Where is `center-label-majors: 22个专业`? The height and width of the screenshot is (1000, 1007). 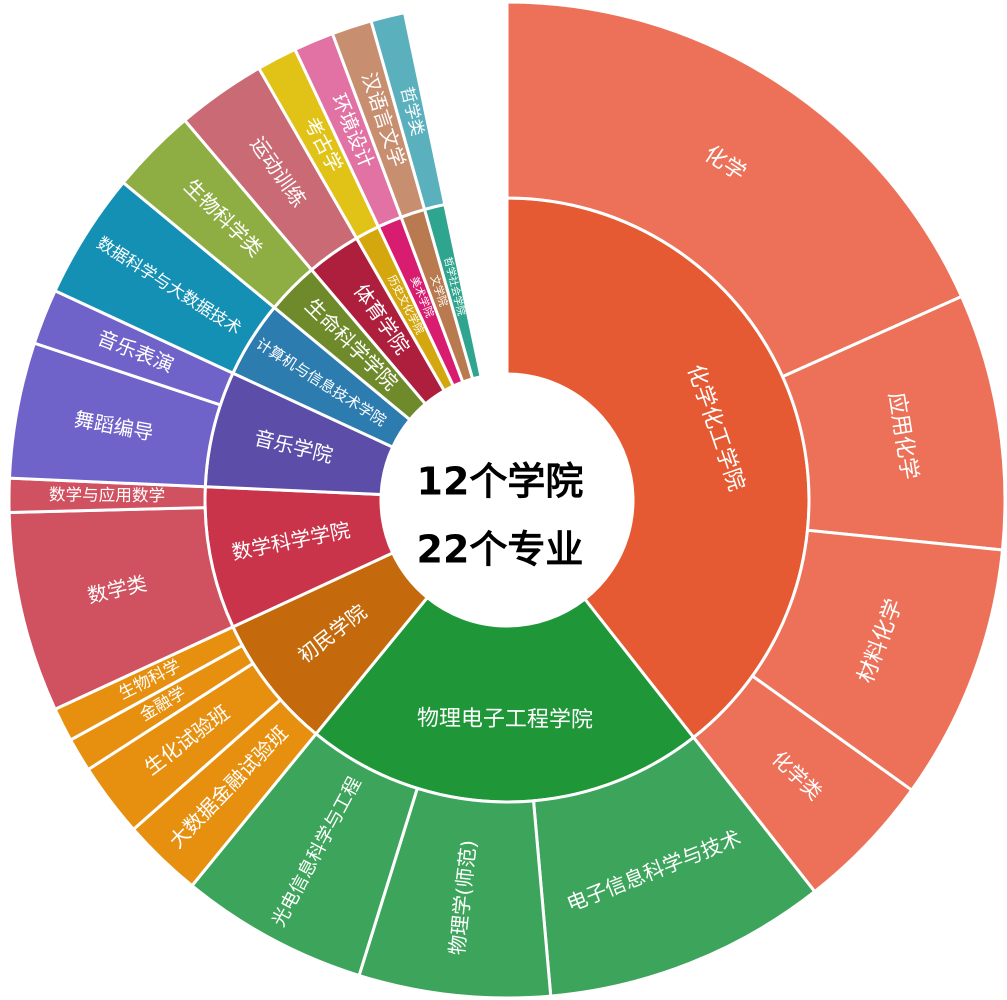
center-label-majors: 22个专业 is located at coordinates (500, 550).